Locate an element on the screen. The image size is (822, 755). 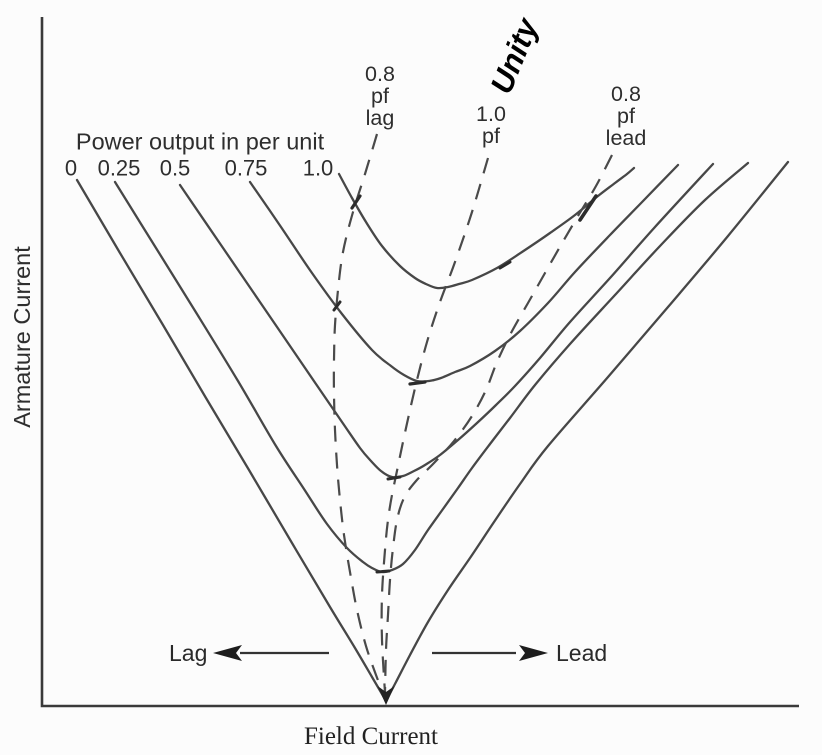
svg-text: lag is located at coordinates (380, 118).